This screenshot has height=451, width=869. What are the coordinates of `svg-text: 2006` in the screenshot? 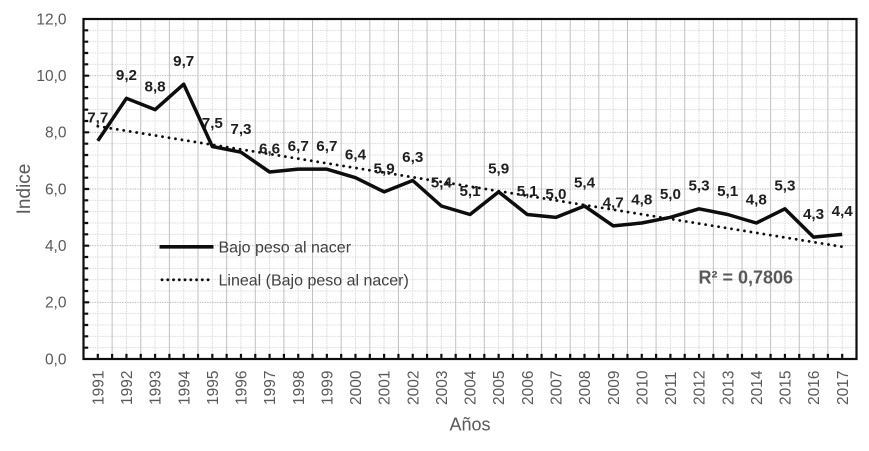 It's located at (528, 388).